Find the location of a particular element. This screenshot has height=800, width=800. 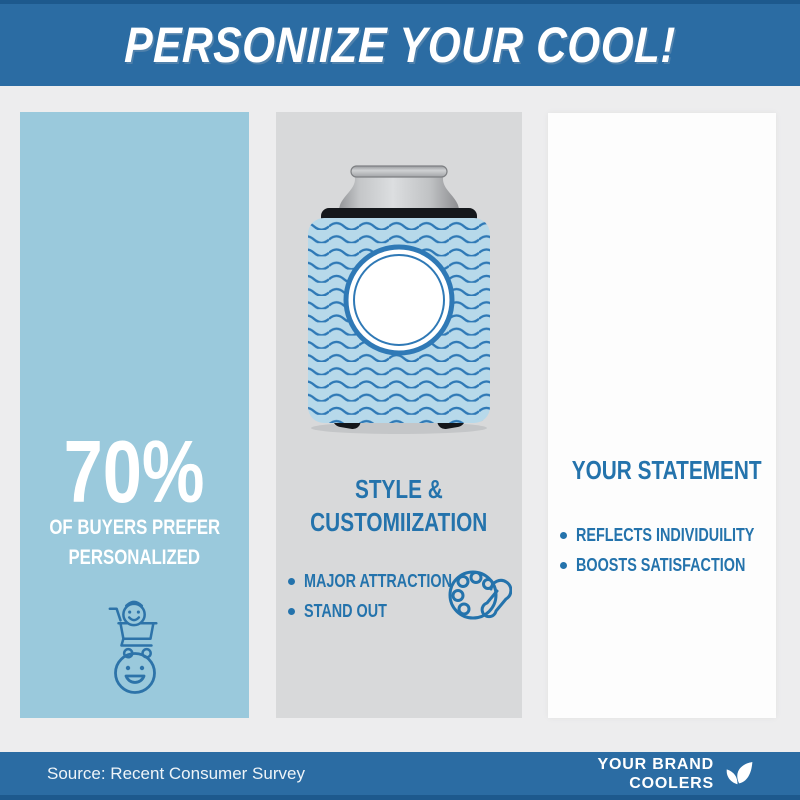

statement-heading: YOUR STATEMENT is located at coordinates (662, 470).